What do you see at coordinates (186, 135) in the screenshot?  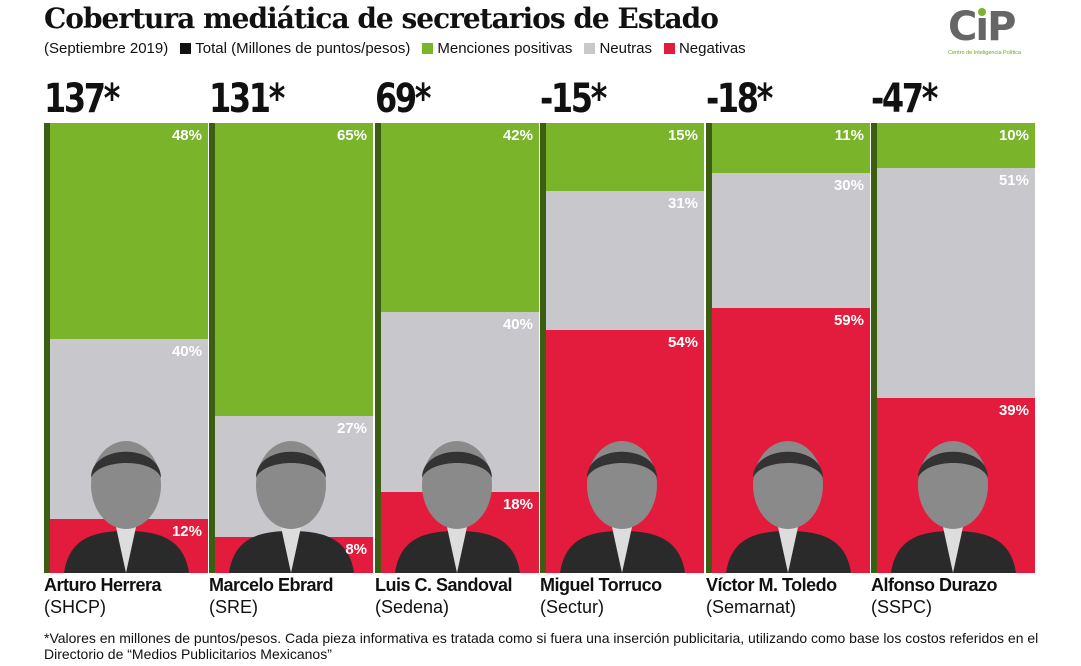 I see `data-label: 48%` at bounding box center [186, 135].